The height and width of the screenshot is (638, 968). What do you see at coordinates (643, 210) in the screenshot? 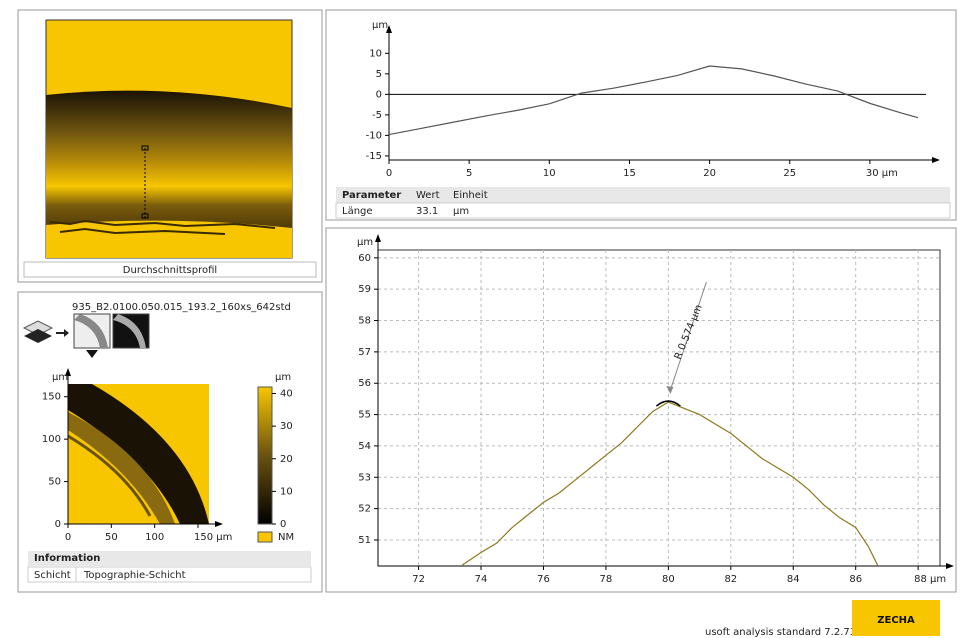
I see `table-row` at bounding box center [643, 210].